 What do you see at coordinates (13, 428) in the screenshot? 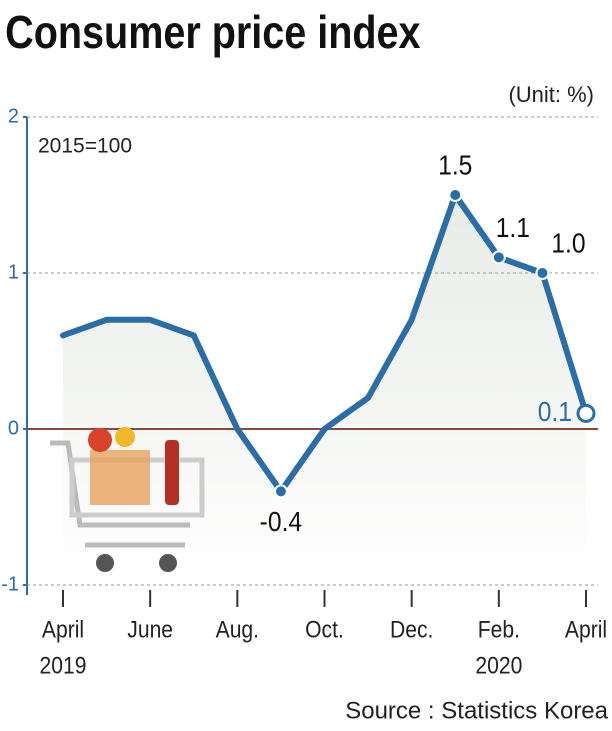
I see `y-tick-label: 0` at bounding box center [13, 428].